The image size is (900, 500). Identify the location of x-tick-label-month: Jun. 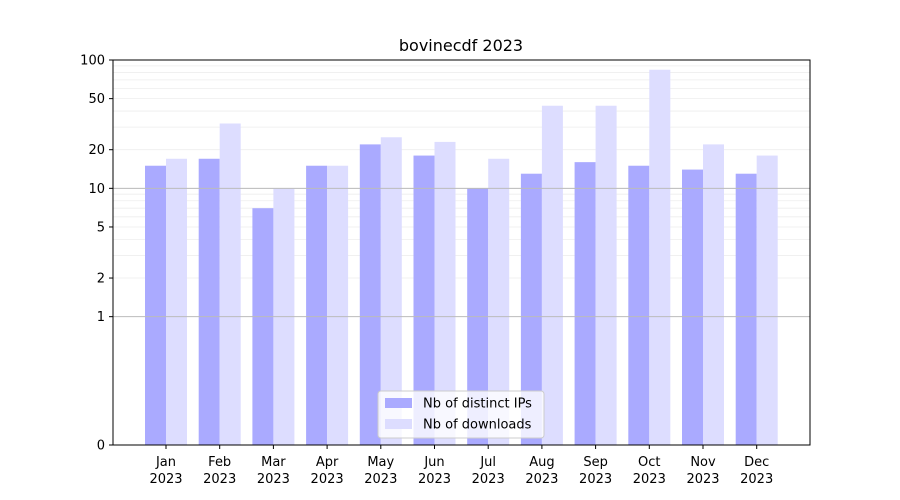
(433, 462).